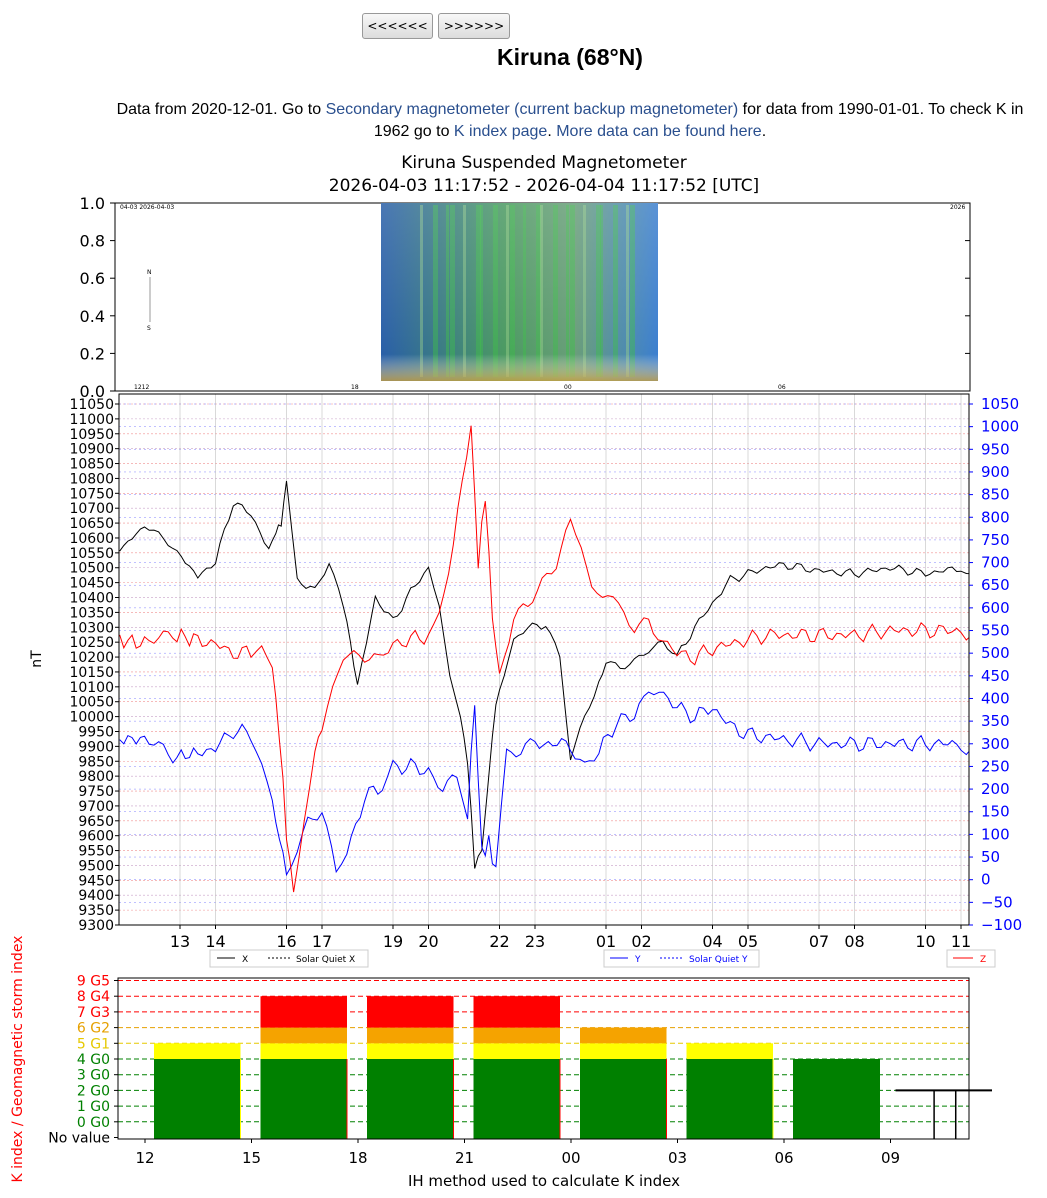 The height and width of the screenshot is (1198, 1047). Describe the element at coordinates (986, 880) in the screenshot. I see `right-tick-label: 0` at that location.